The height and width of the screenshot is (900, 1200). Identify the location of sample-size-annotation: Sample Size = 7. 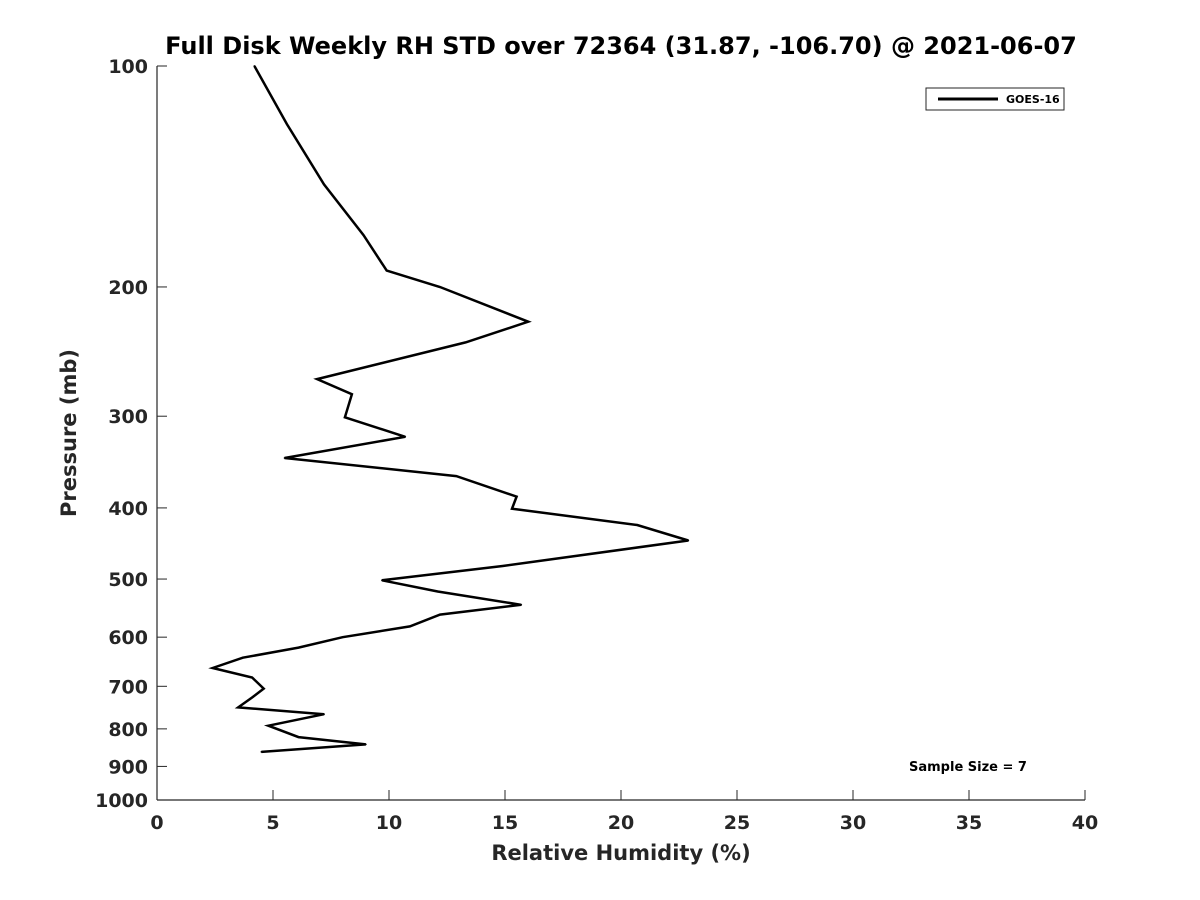
(968, 767).